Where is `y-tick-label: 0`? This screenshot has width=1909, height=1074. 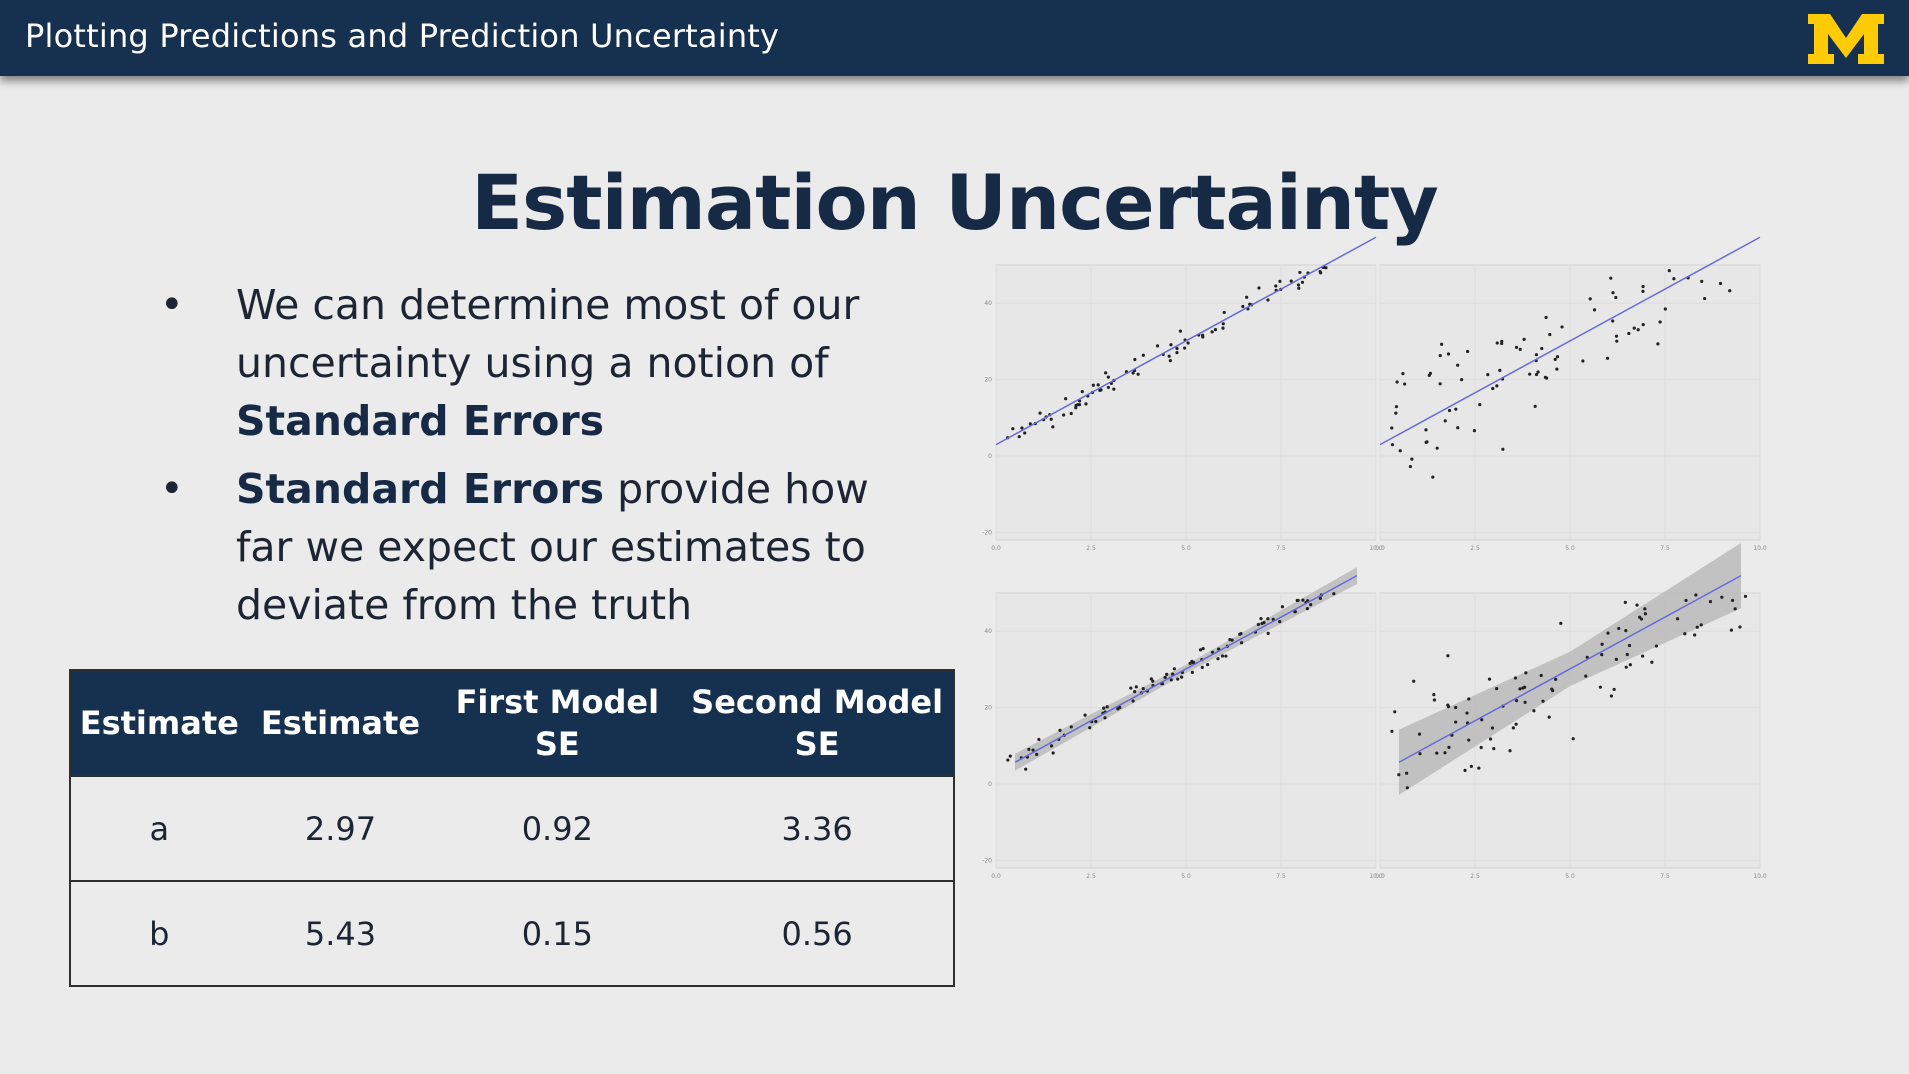 y-tick-label: 0 is located at coordinates (990, 456).